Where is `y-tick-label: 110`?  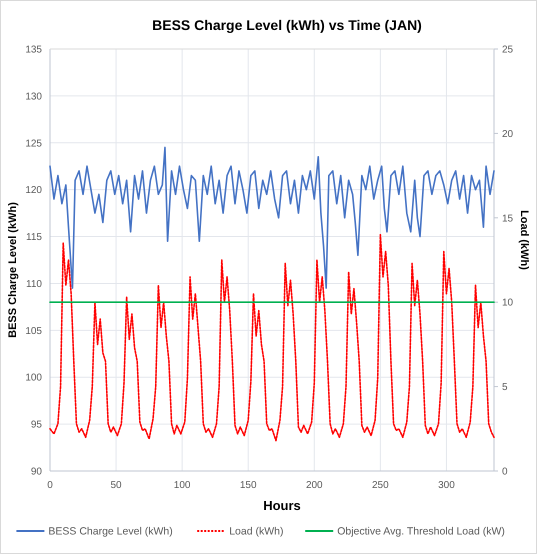 y-tick-label: 110 is located at coordinates (34, 284).